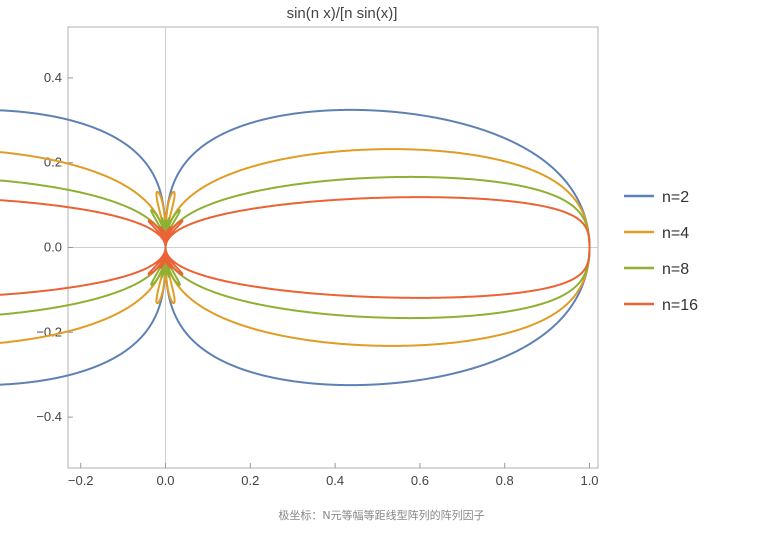  I want to click on y-axis-ticks: −0.4−0.20.00.20.4, so click(54, 247).